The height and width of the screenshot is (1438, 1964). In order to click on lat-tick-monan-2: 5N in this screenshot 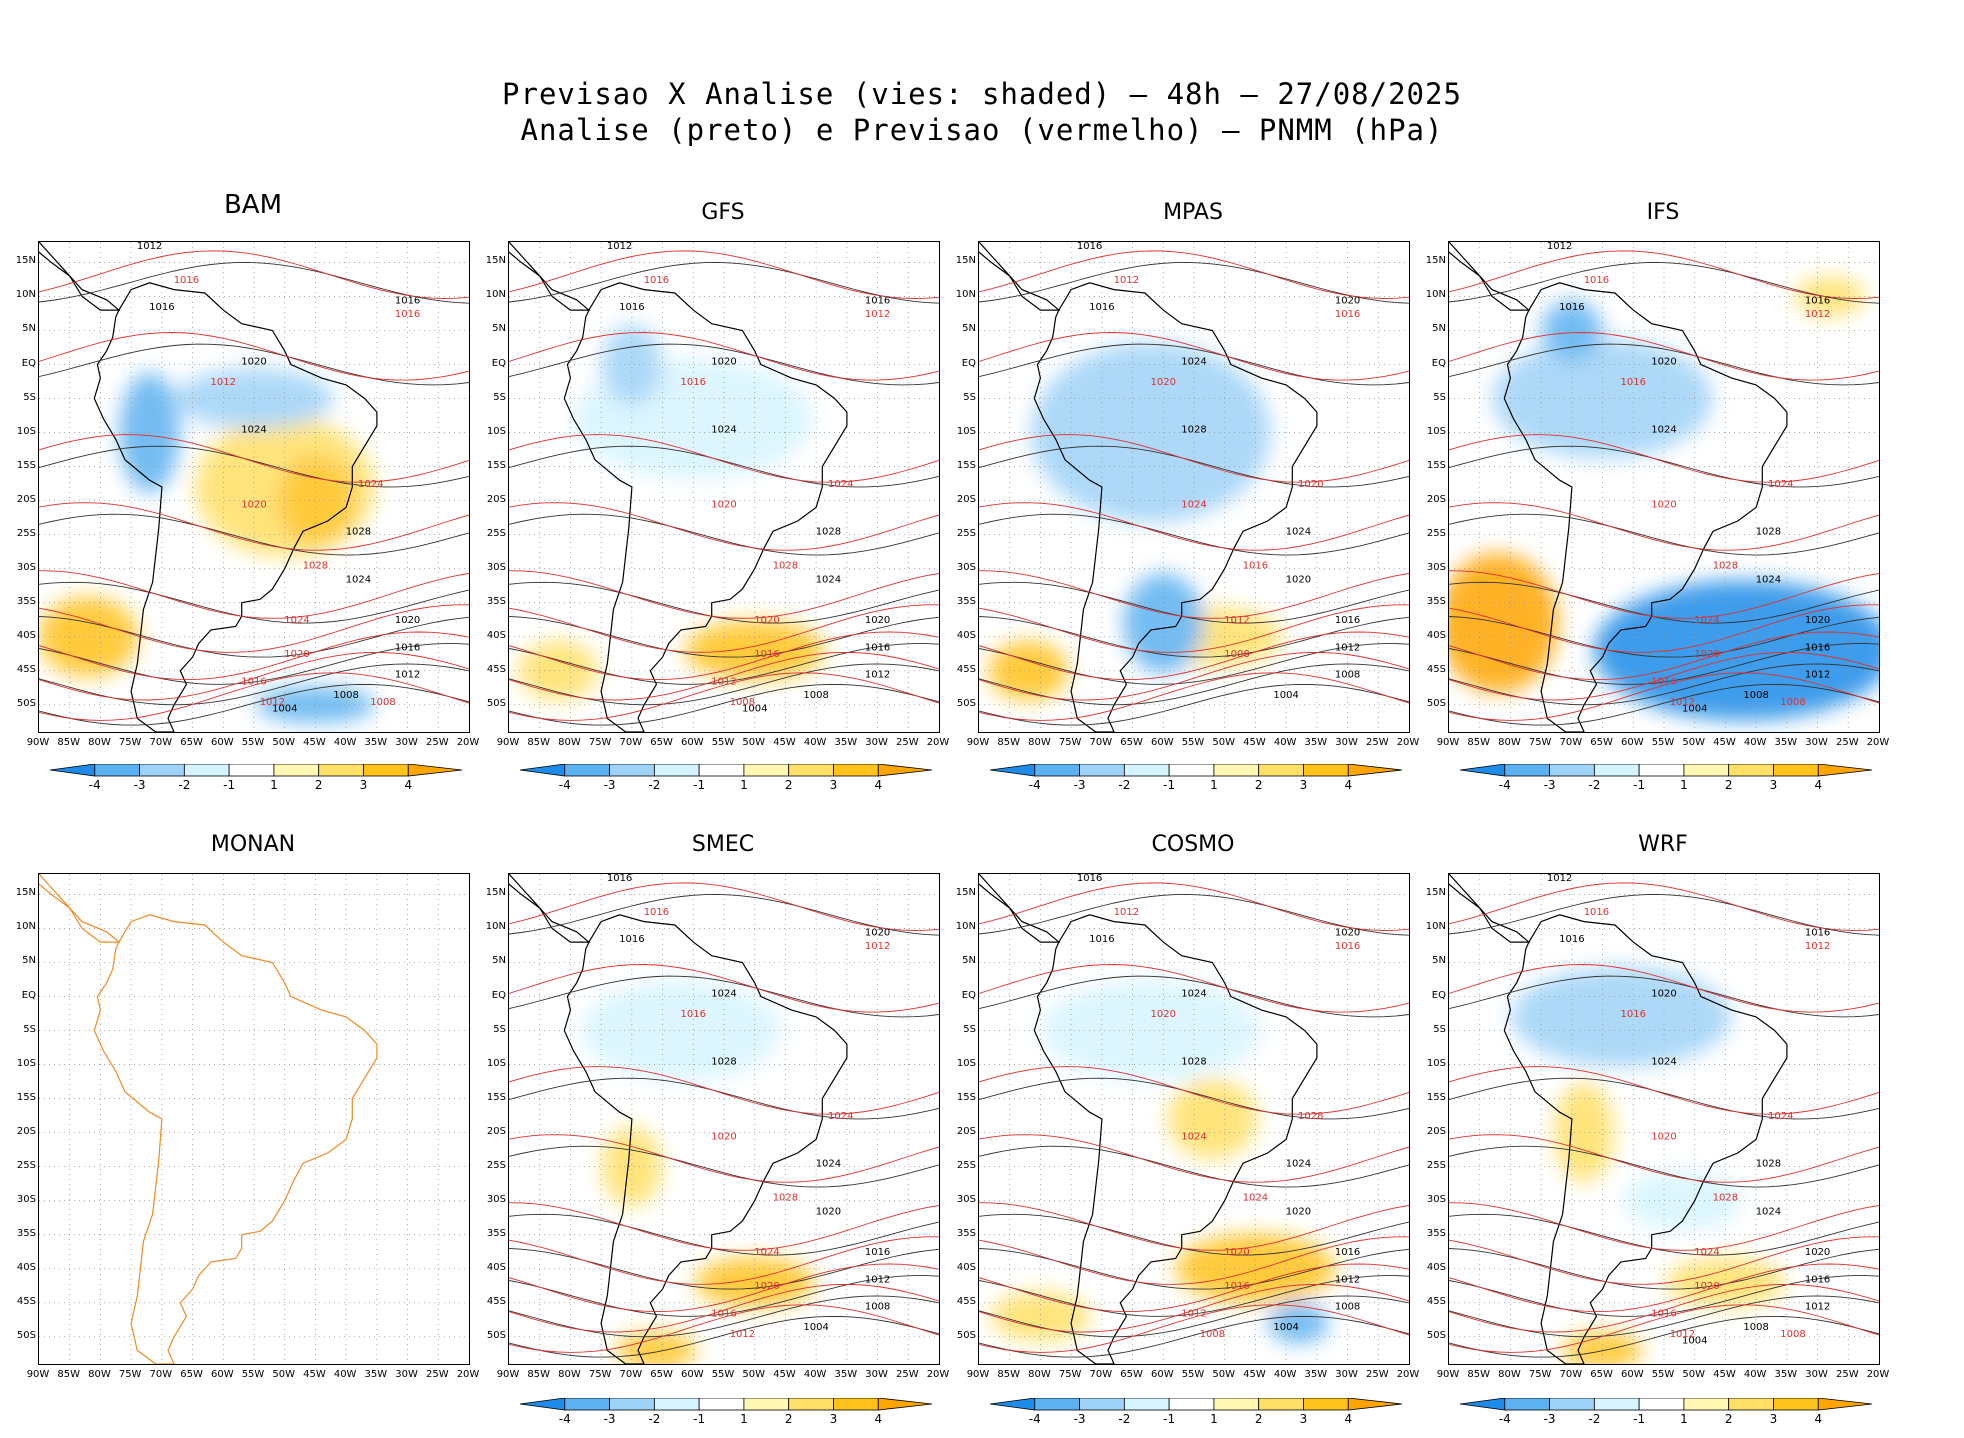, I will do `click(29, 961)`.